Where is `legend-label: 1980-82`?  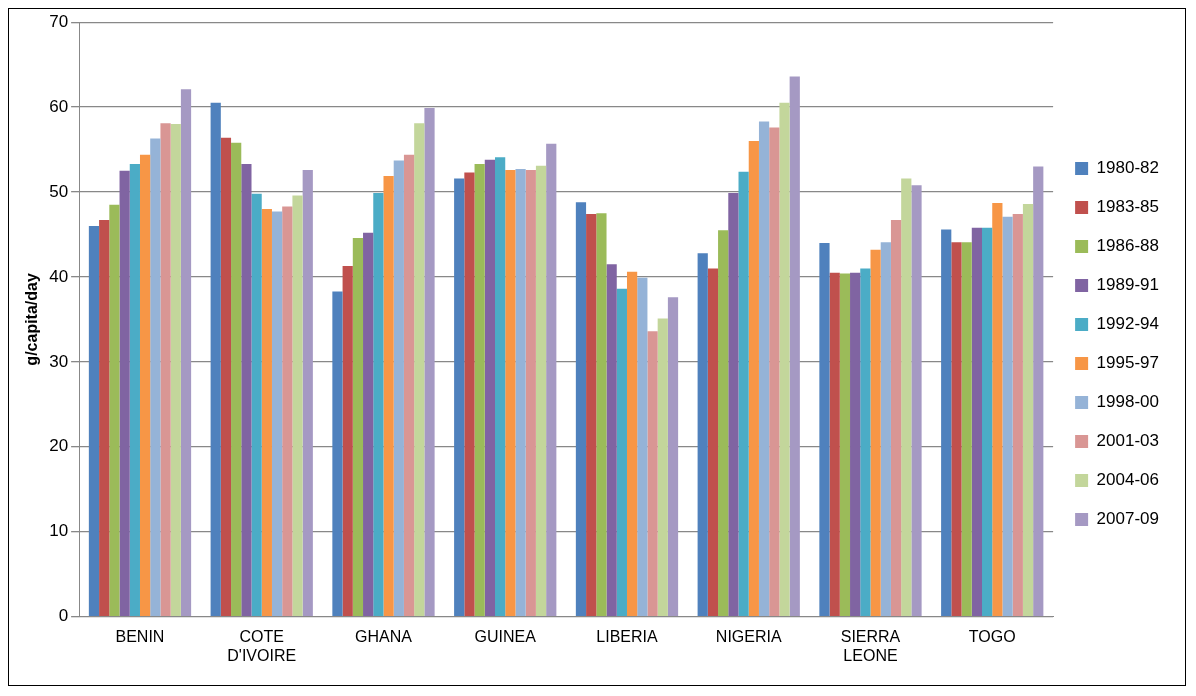
legend-label: 1980-82 is located at coordinates (1127, 168).